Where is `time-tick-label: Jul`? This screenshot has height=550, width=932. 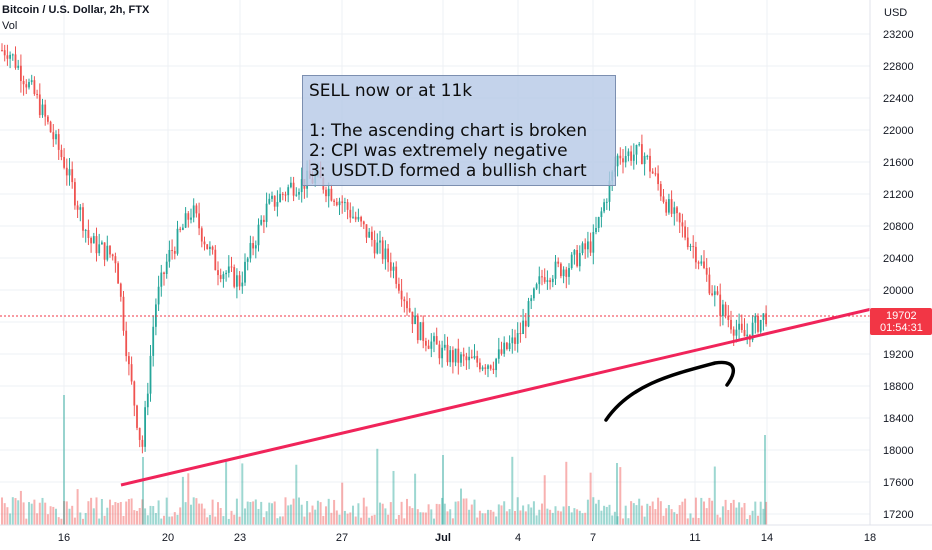 time-tick-label: Jul is located at coordinates (443, 538).